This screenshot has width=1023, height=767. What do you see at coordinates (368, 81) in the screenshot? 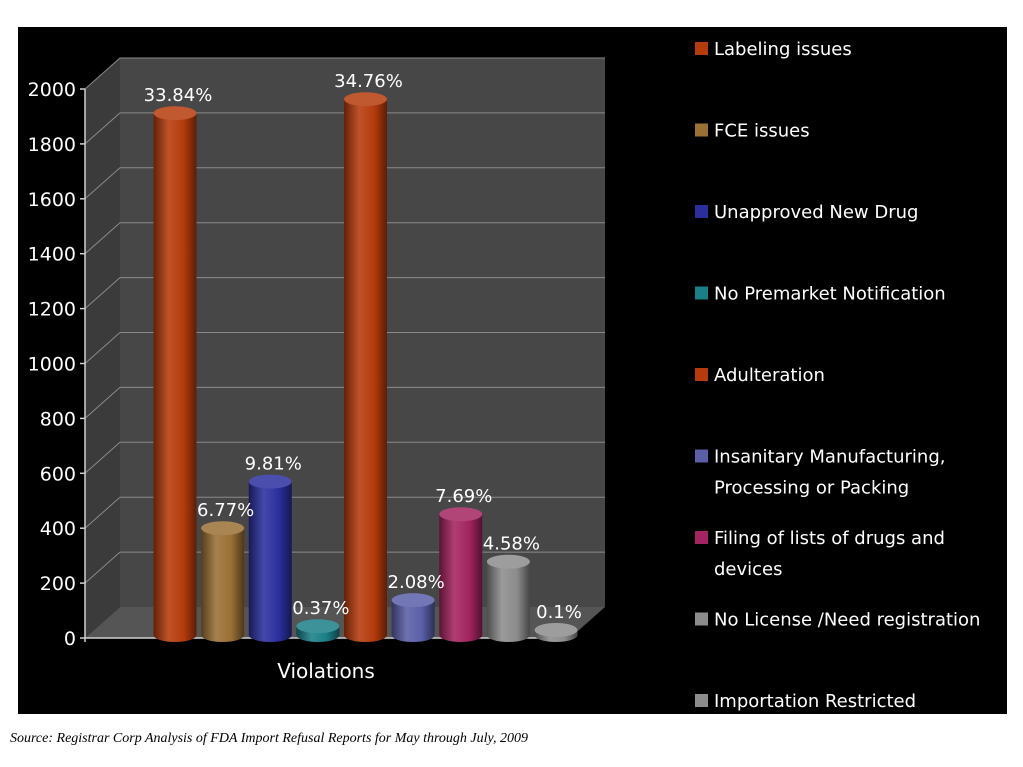
I see `data-label: 34.76%` at bounding box center [368, 81].